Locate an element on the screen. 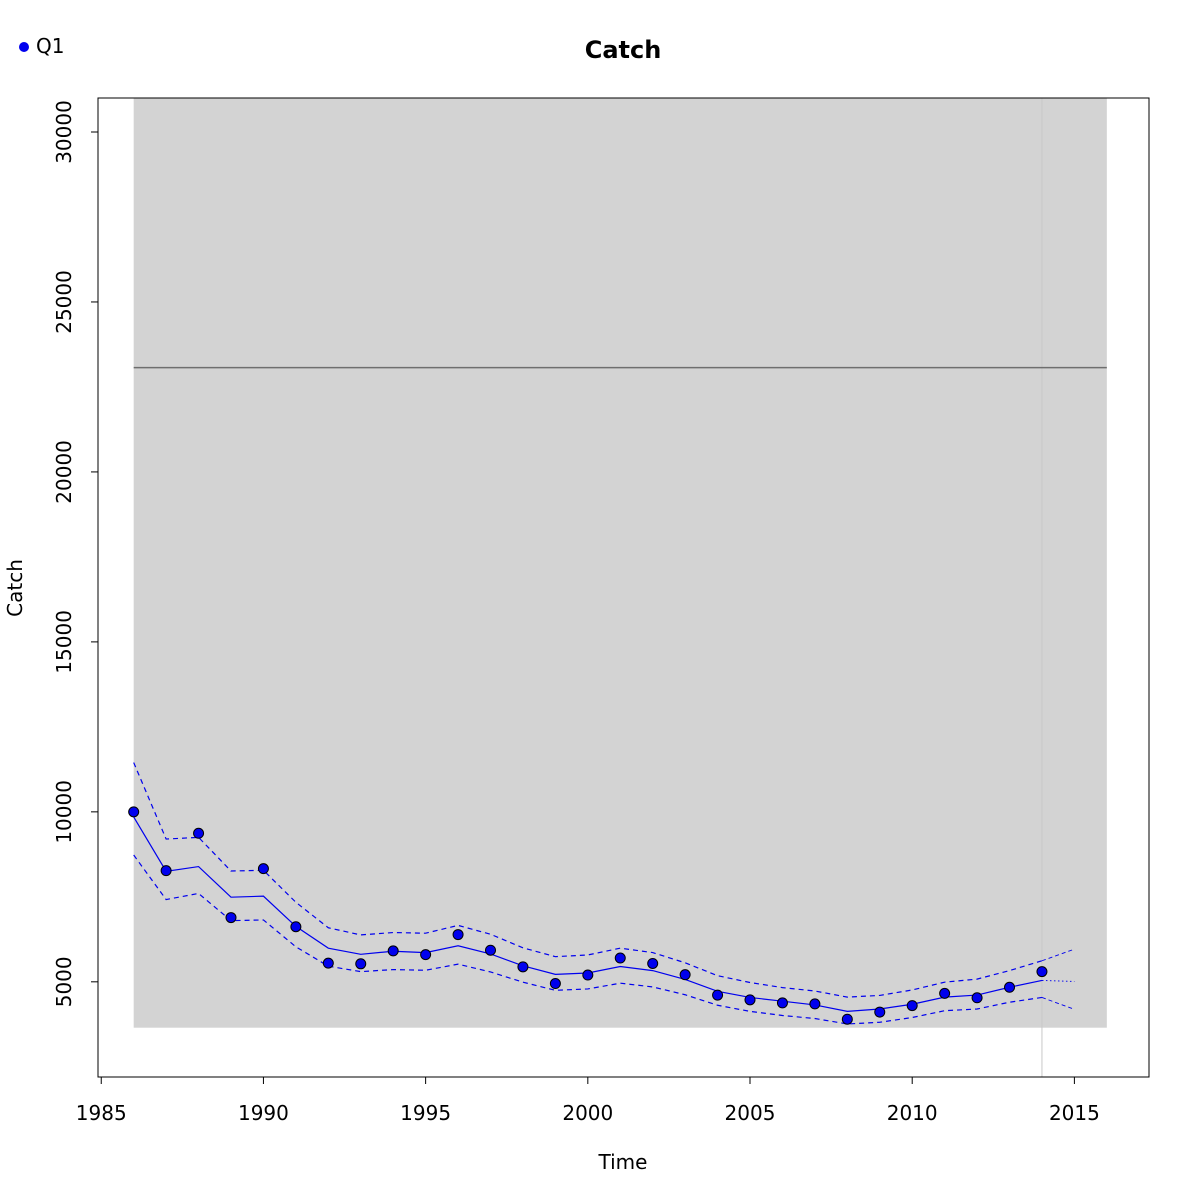 The image size is (1200, 1200). x-tick-label: 1990 is located at coordinates (263, 1113).